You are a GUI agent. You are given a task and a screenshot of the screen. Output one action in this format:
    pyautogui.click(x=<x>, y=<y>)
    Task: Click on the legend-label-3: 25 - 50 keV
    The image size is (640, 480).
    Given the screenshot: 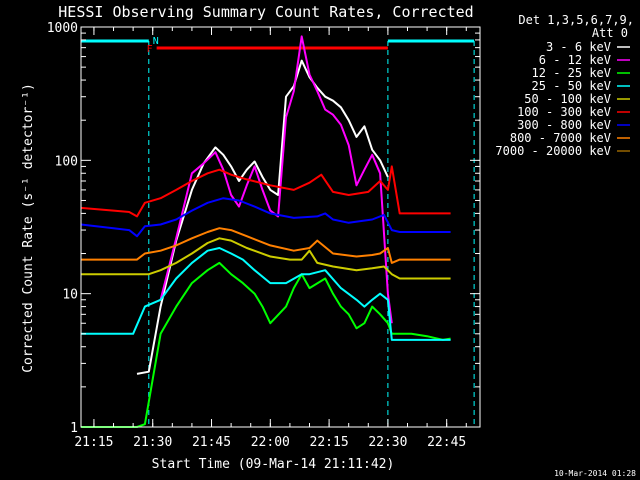 What is the action you would take?
    pyautogui.click(x=571, y=86)
    